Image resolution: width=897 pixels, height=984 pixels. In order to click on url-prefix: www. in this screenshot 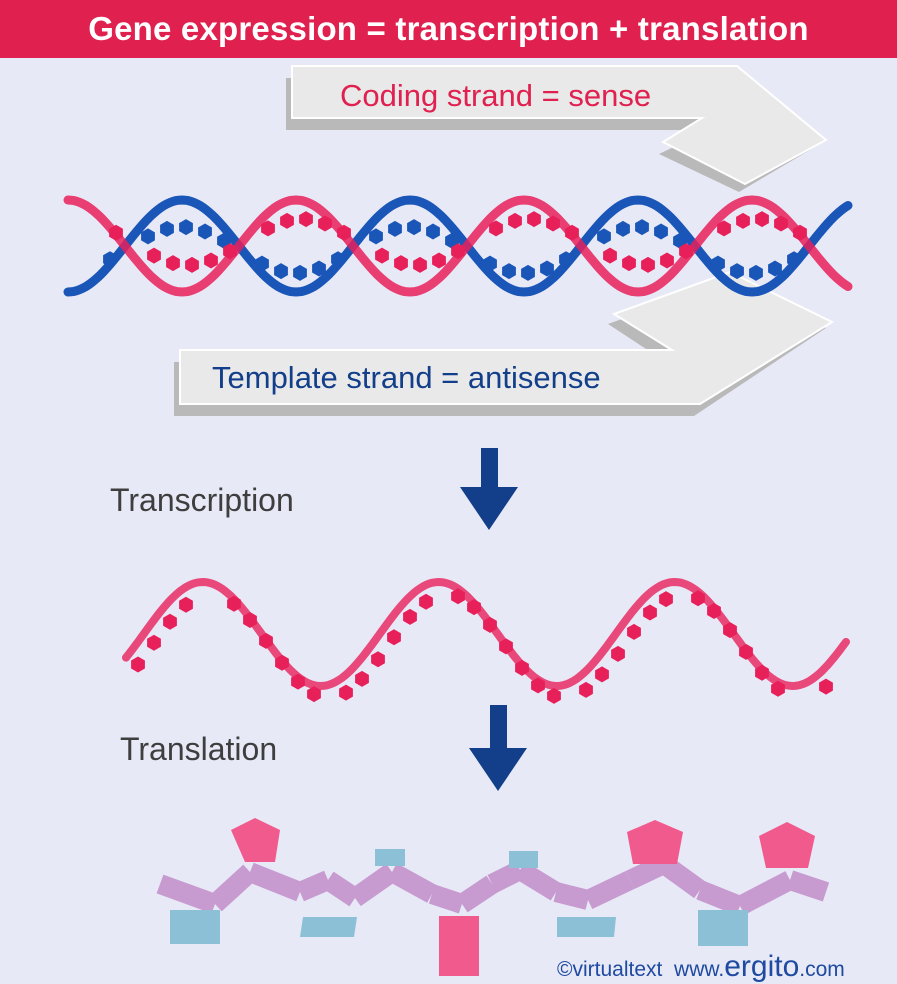, I will do `click(699, 969)`.